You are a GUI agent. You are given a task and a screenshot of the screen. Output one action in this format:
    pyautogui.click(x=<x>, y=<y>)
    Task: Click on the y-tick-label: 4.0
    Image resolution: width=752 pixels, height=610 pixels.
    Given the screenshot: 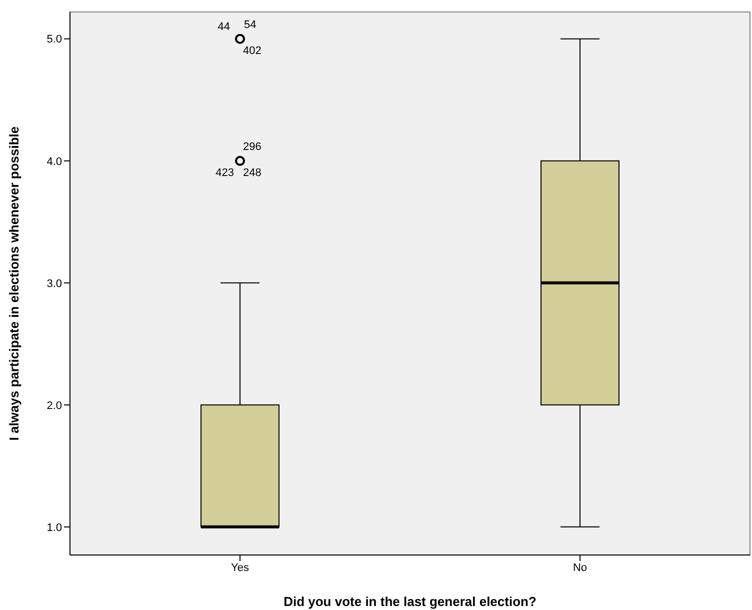 What is the action you would take?
    pyautogui.click(x=54, y=162)
    